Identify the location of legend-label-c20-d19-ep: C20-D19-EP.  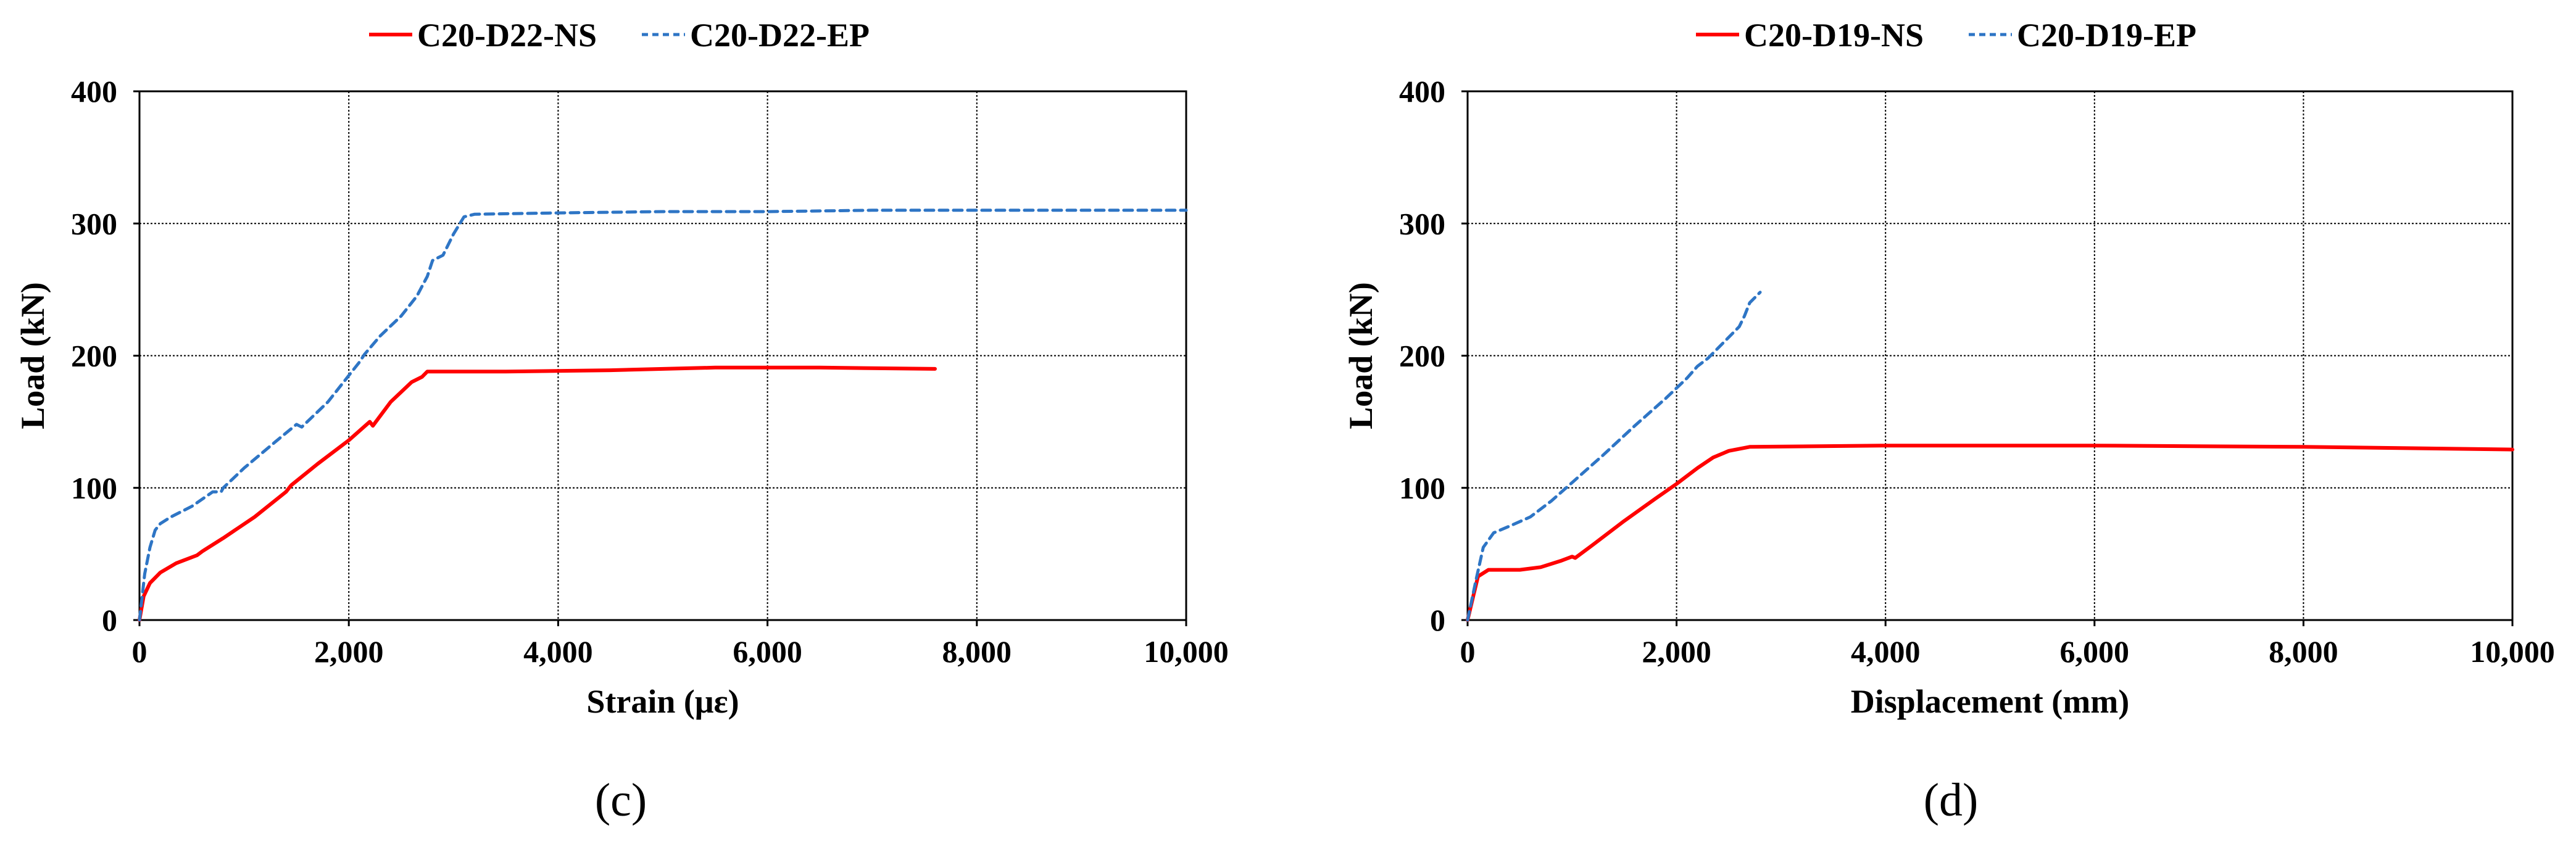
(2106, 35).